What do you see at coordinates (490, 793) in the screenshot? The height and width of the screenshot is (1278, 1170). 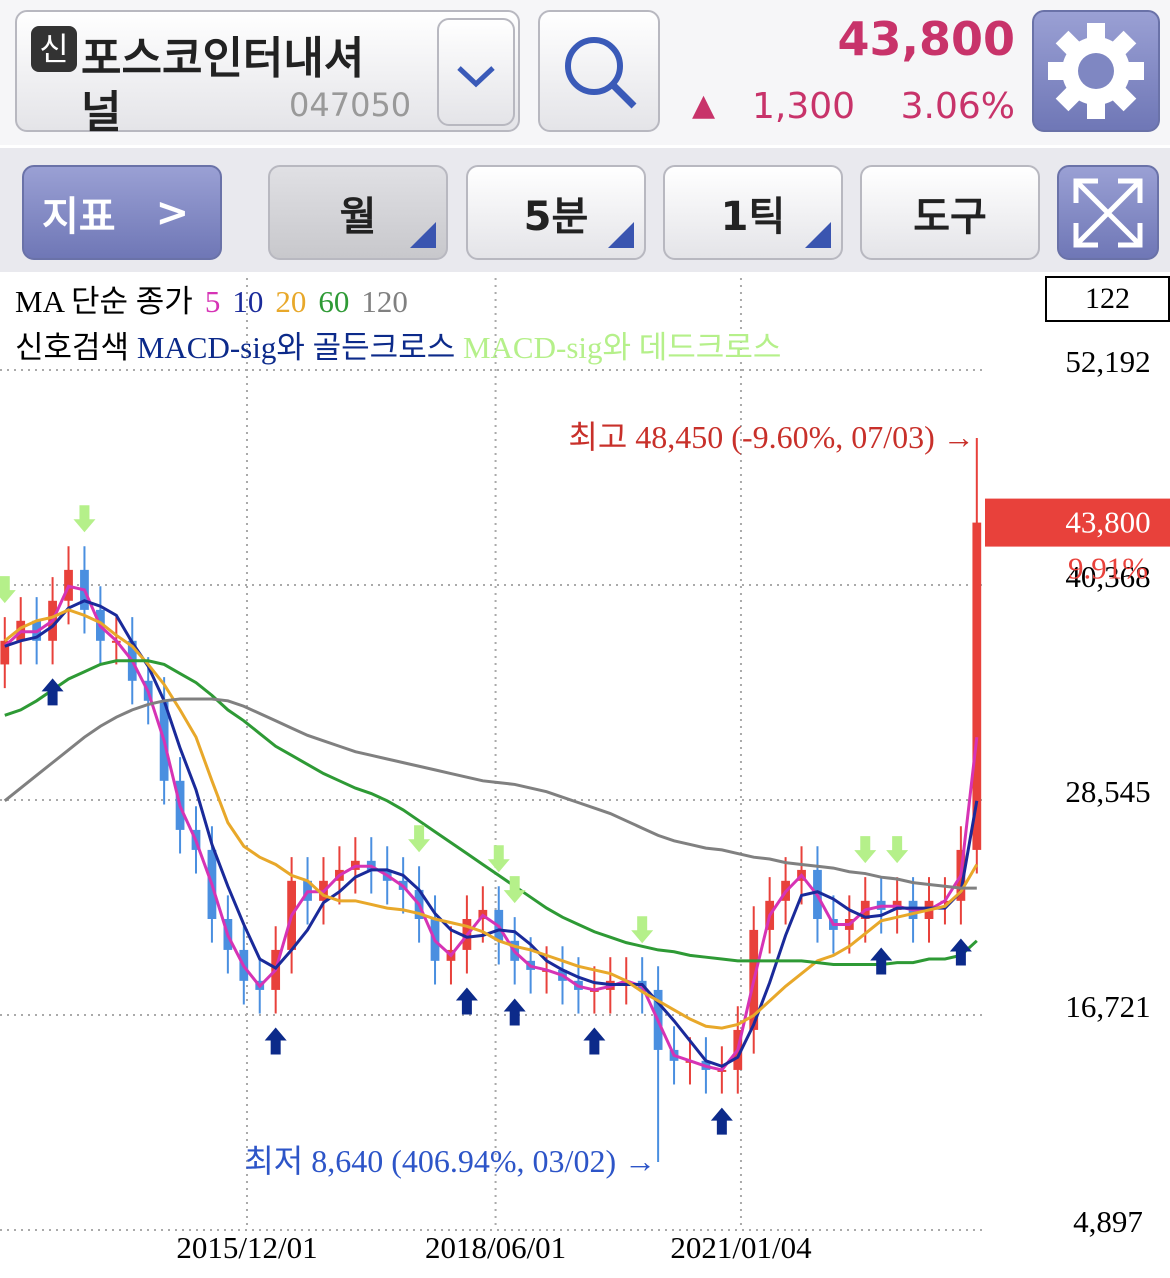 I see `ma-line` at bounding box center [490, 793].